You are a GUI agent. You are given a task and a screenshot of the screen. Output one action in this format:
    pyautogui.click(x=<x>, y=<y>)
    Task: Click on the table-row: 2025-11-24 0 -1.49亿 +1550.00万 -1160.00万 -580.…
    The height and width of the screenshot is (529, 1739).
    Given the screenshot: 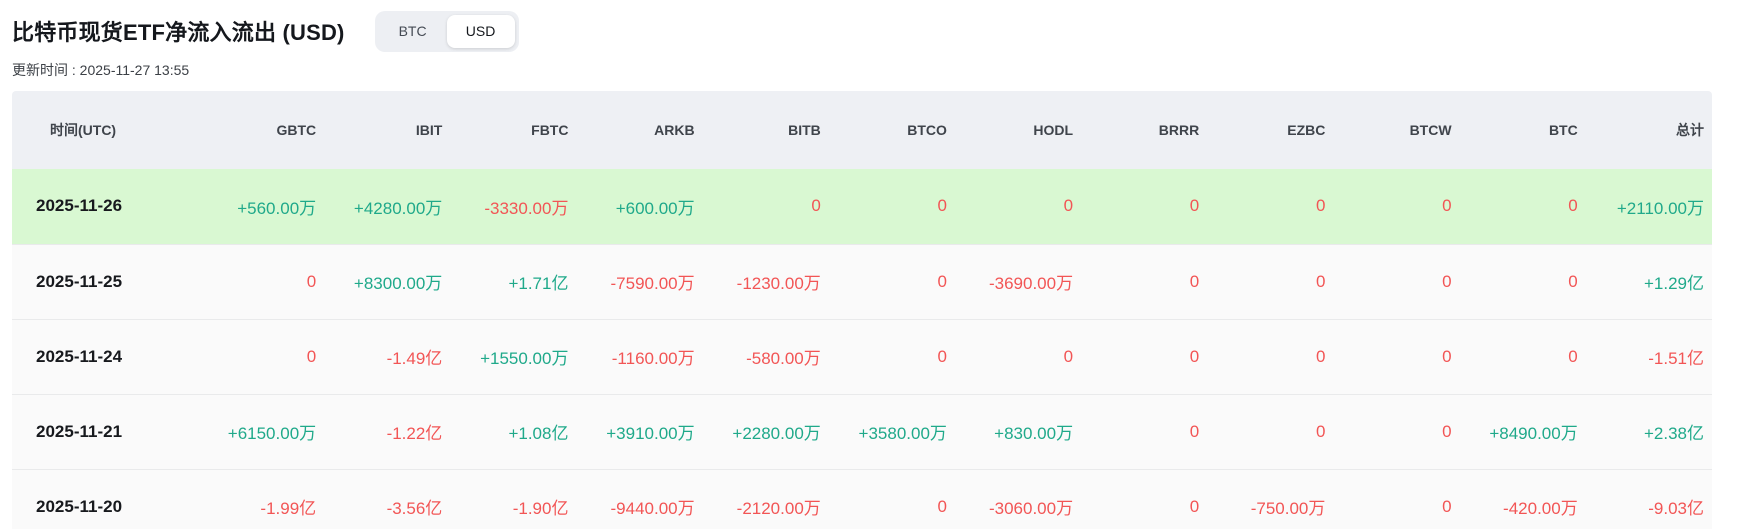 What is the action you would take?
    pyautogui.click(x=862, y=356)
    